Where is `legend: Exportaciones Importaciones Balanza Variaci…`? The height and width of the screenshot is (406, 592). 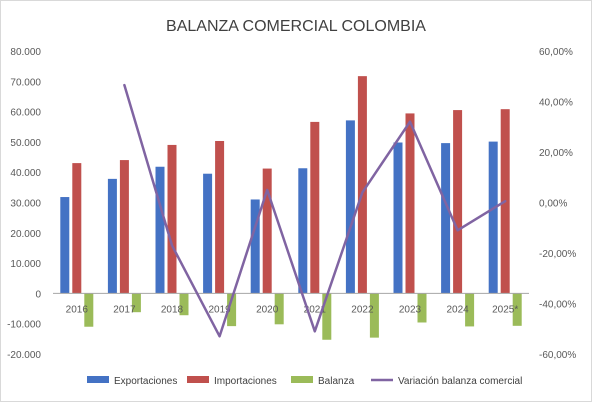
legend: Exportaciones Importaciones Balanza Variaci… is located at coordinates (304, 381).